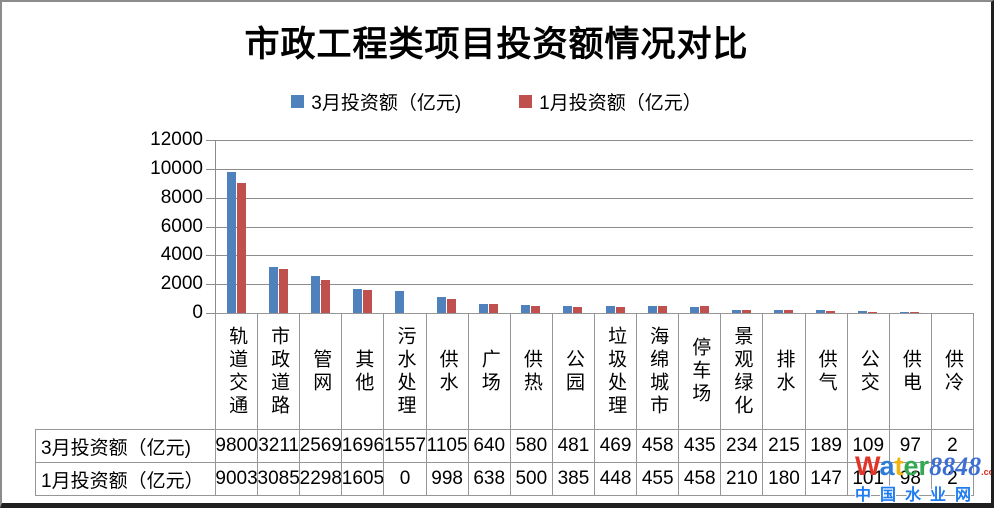 This screenshot has height=508, width=994. I want to click on value-cell: 3211, so click(278, 445).